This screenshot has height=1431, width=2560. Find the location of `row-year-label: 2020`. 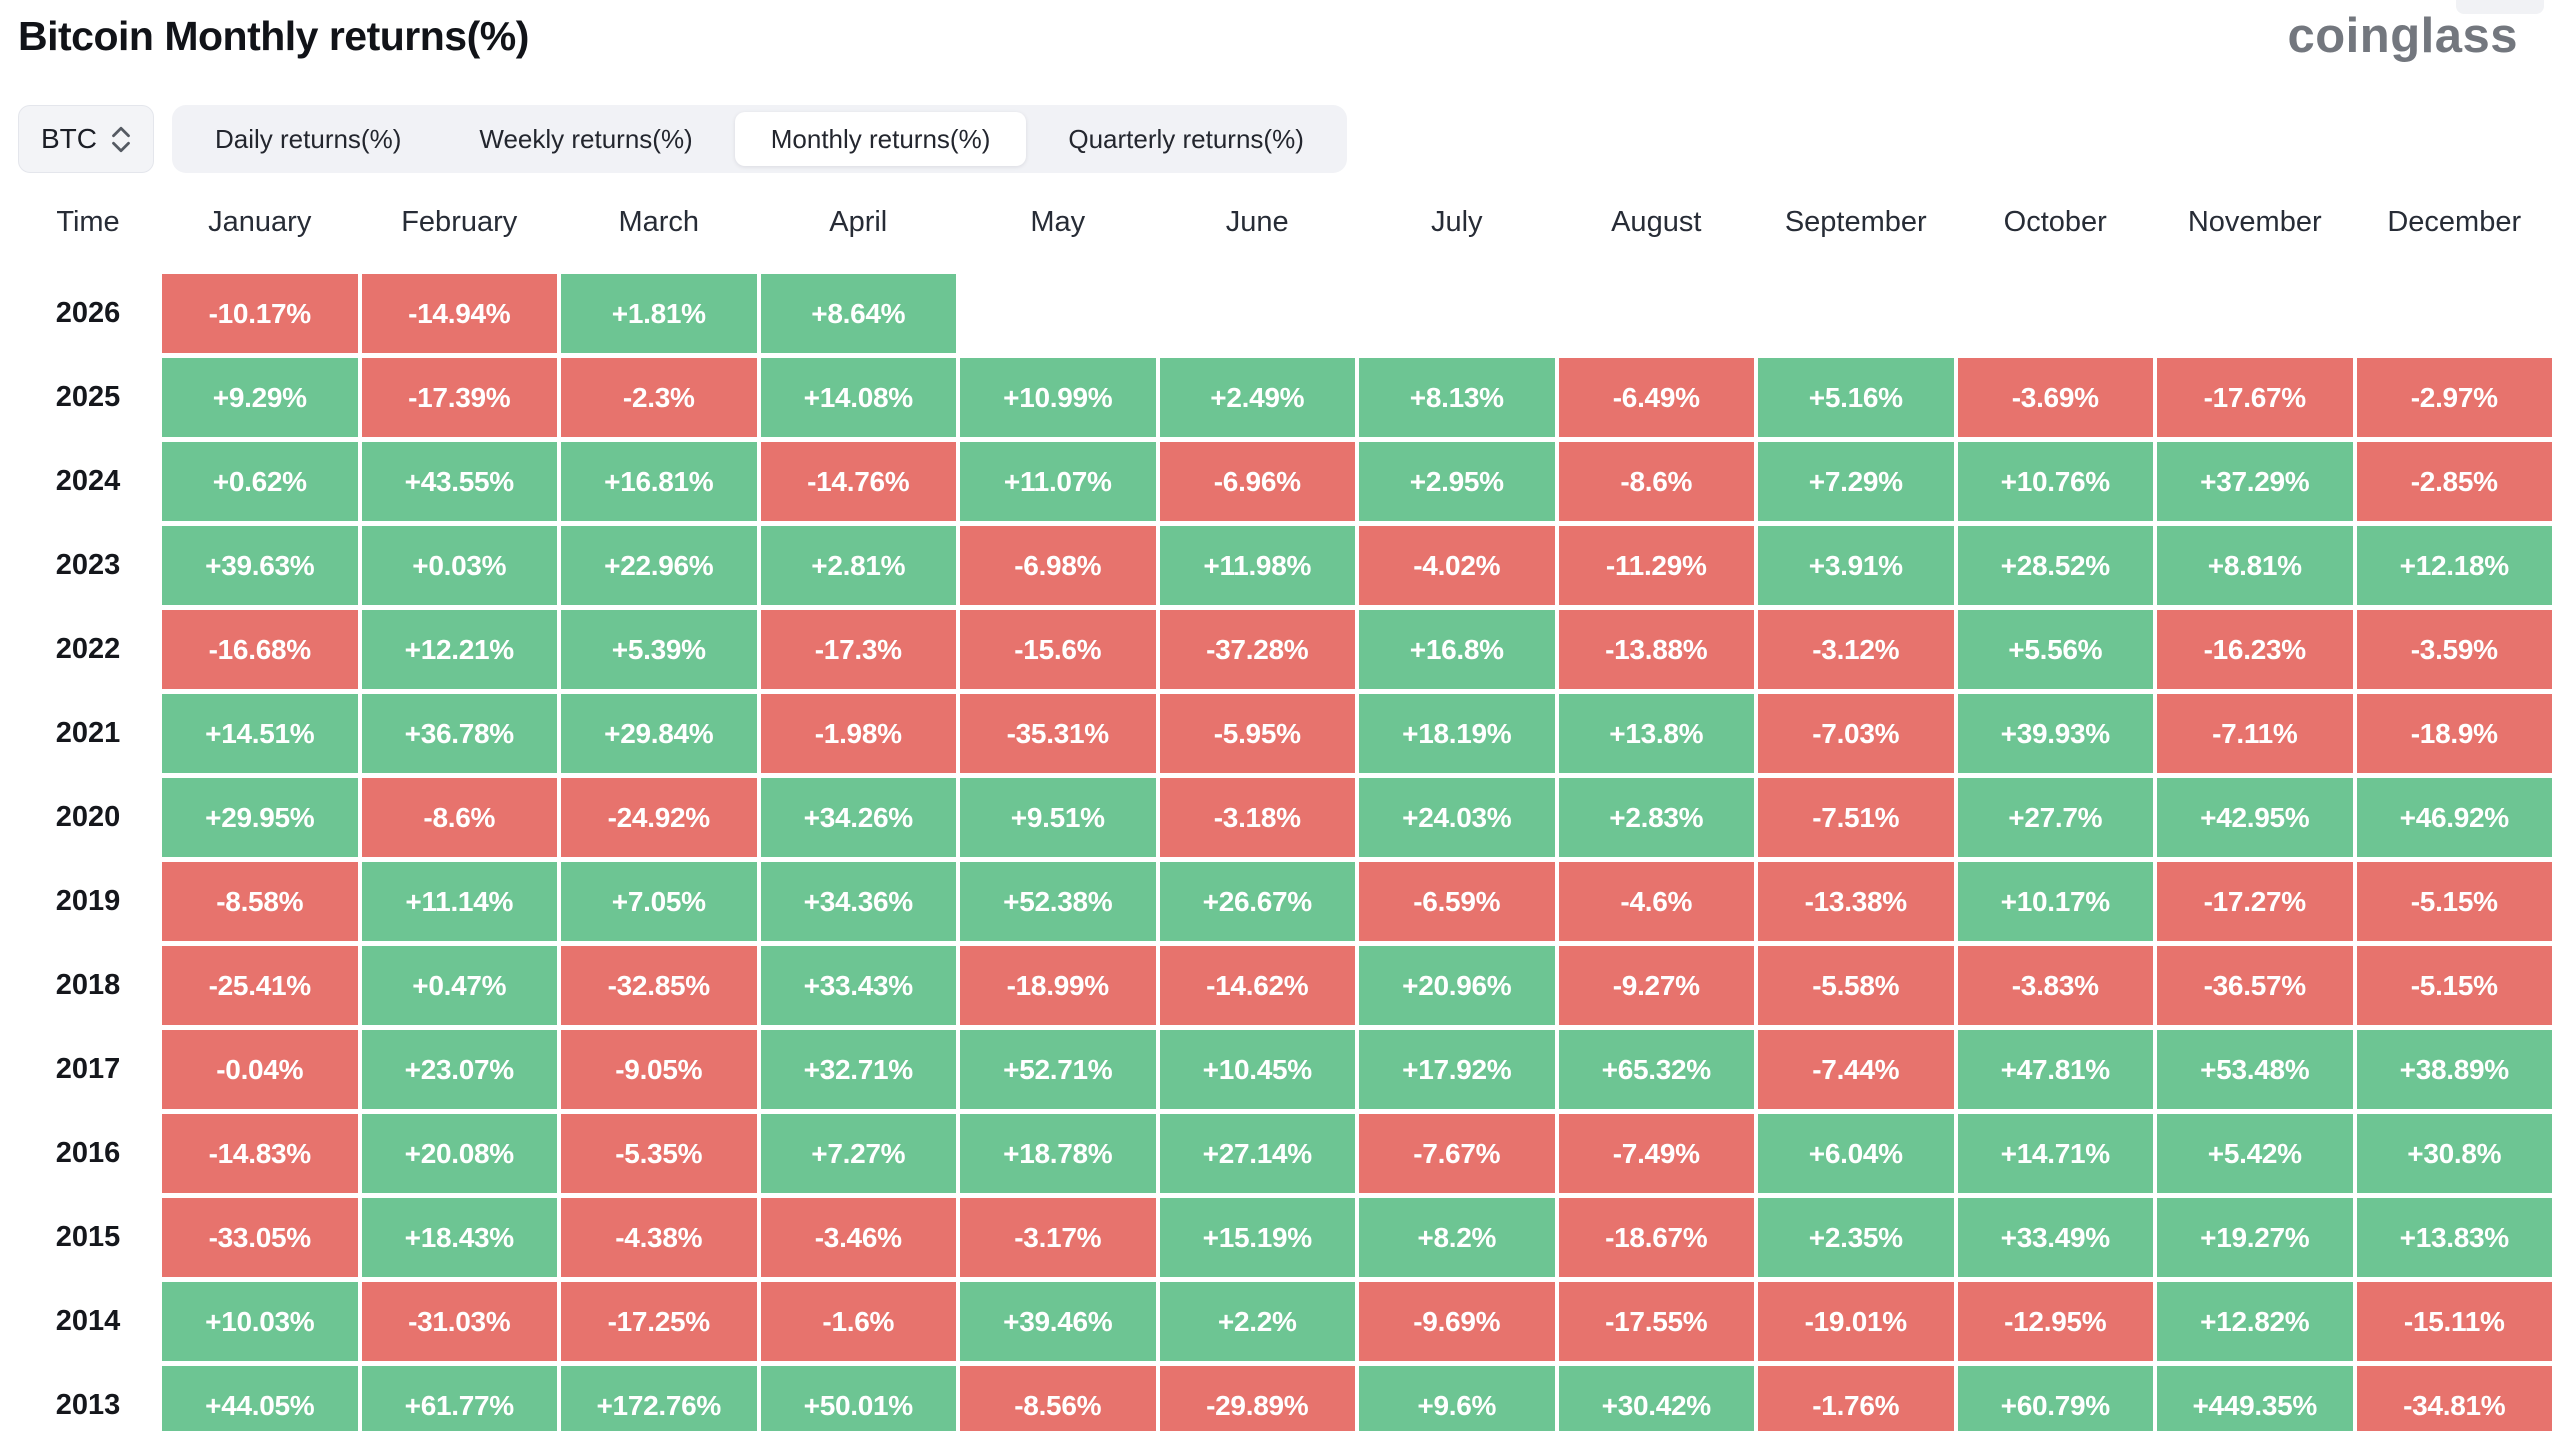

row-year-label: 2020 is located at coordinates (88, 817).